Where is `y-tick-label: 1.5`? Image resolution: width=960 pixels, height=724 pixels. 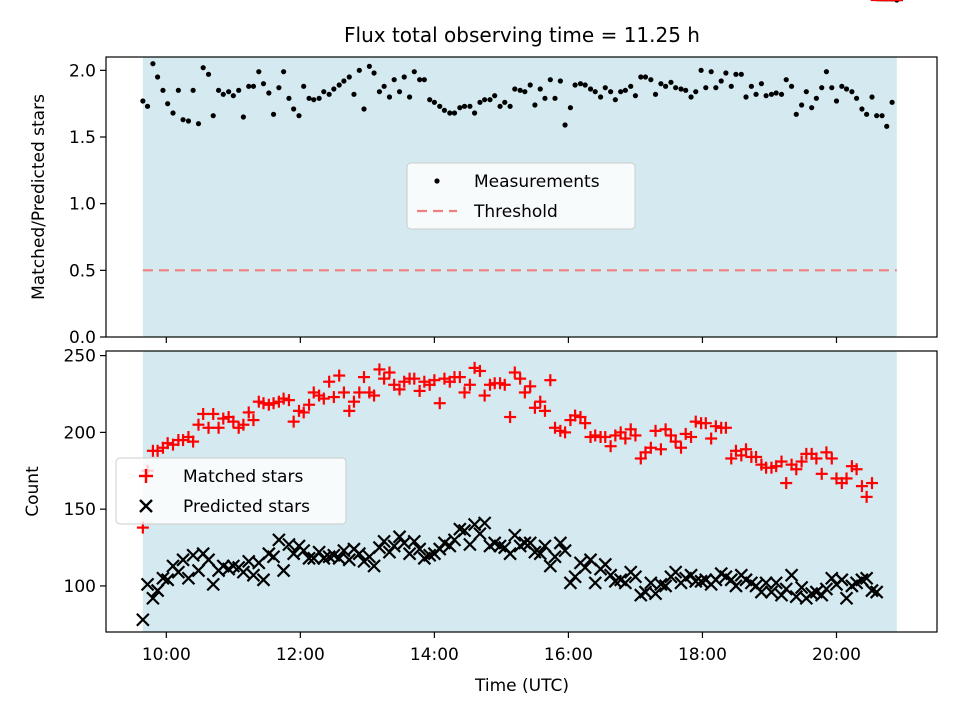
y-tick-label: 1.5 is located at coordinates (82, 138).